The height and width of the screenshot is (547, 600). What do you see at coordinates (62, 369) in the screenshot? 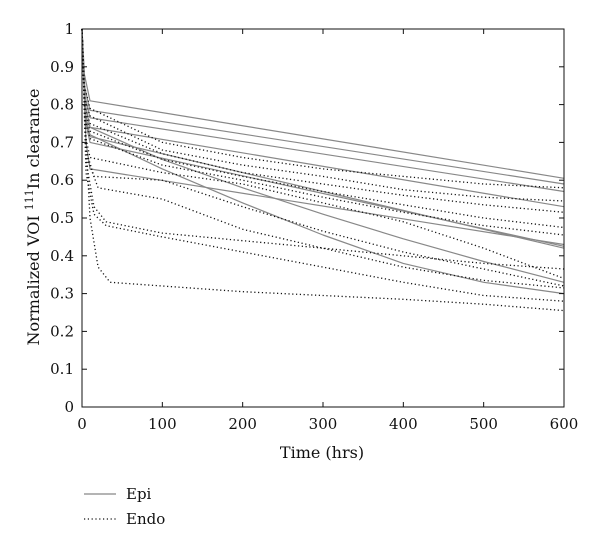
I see `y-tick-label: 0.1` at bounding box center [62, 369].